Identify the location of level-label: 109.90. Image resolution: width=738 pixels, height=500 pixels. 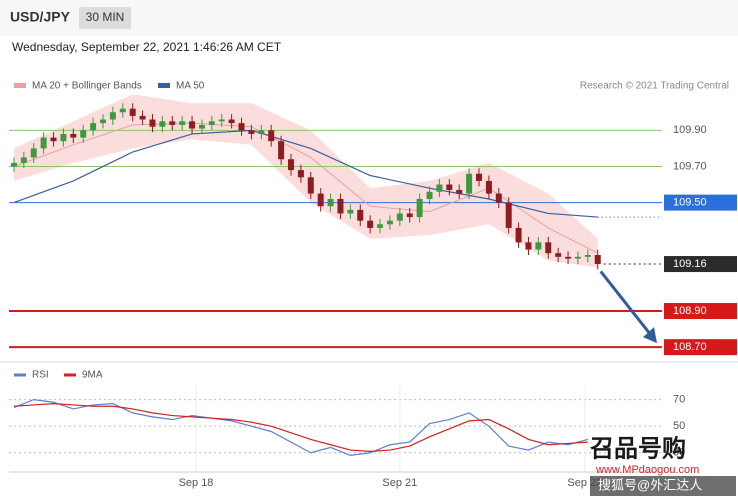
(690, 130).